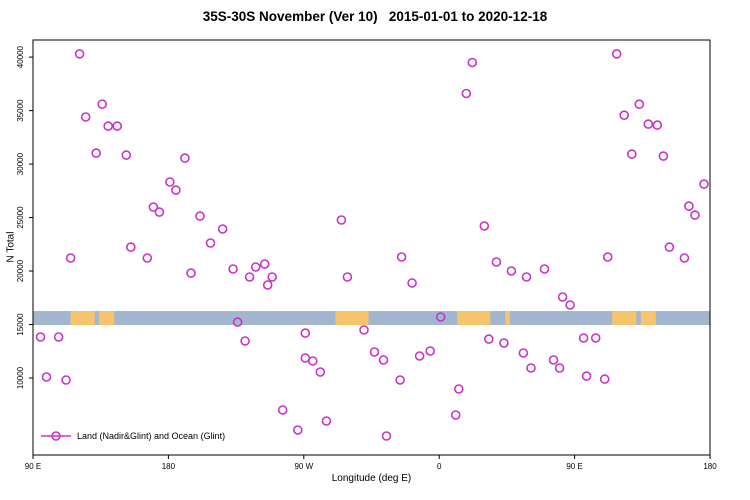 This screenshot has width=750, height=500. Describe the element at coordinates (11, 247) in the screenshot. I see `y-axis-title: N Total` at that location.